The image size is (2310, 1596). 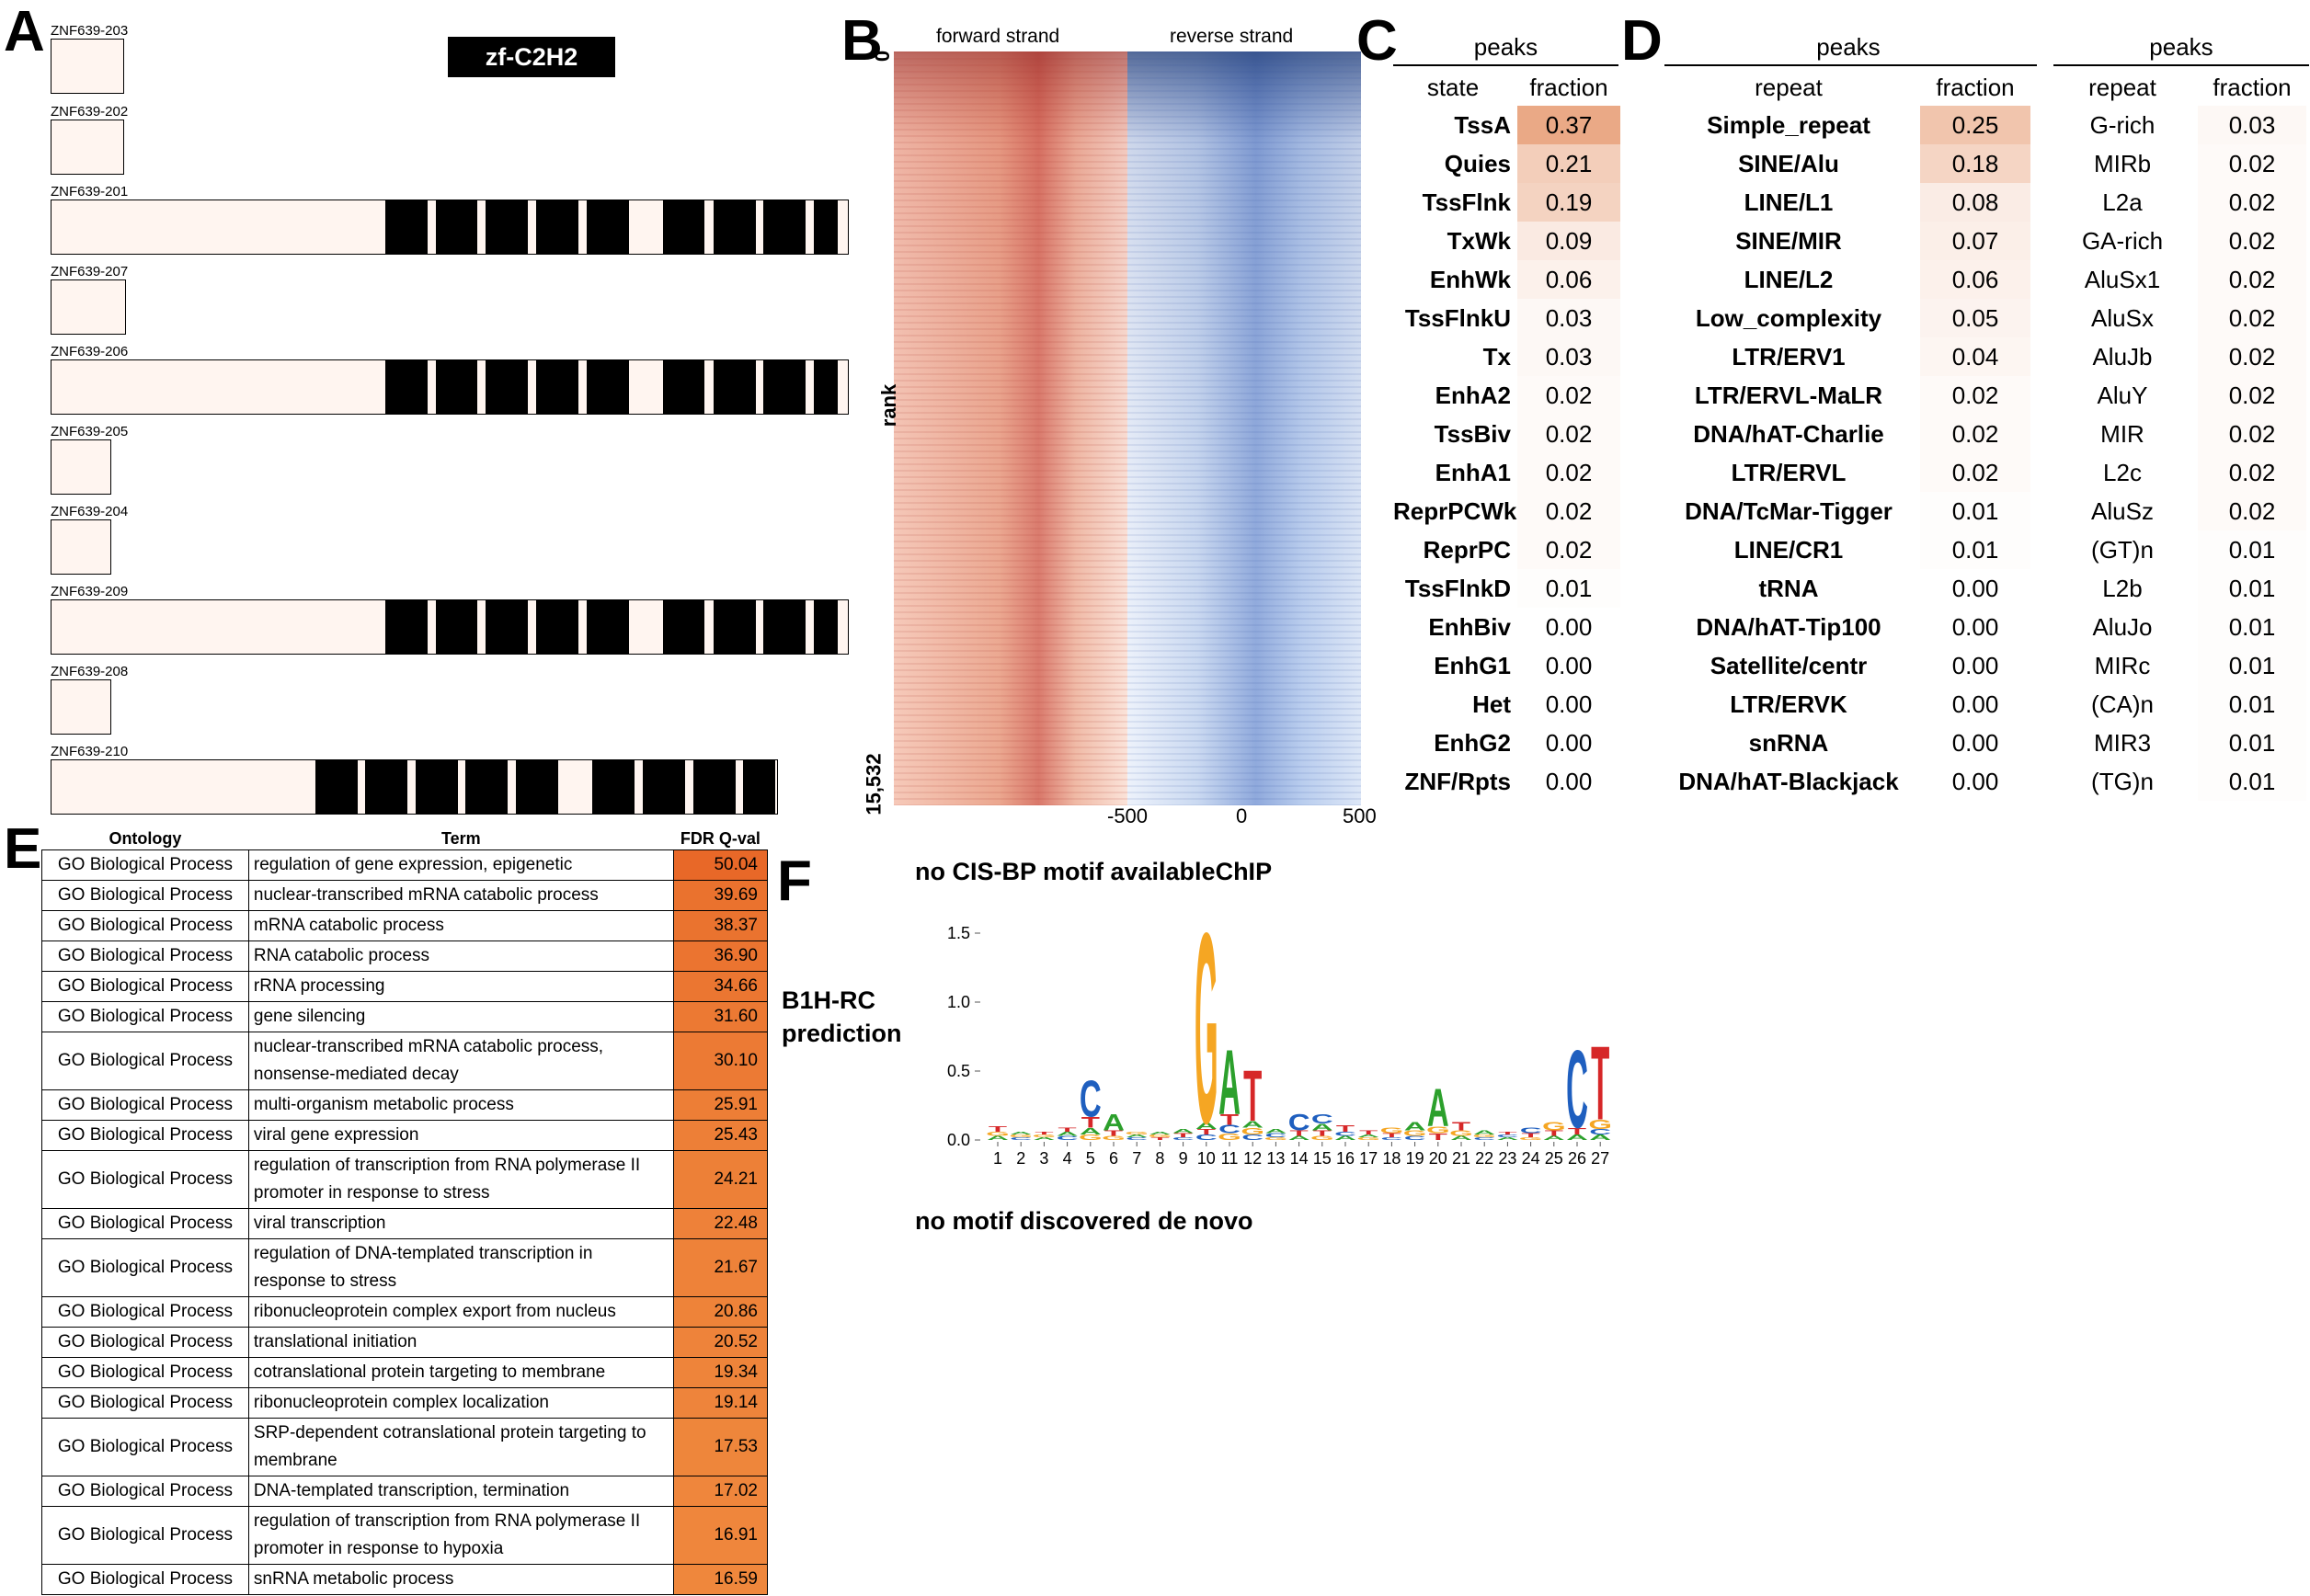 What do you see at coordinates (959, 1002) in the screenshot?
I see `logo-y-tick: 1.0` at bounding box center [959, 1002].